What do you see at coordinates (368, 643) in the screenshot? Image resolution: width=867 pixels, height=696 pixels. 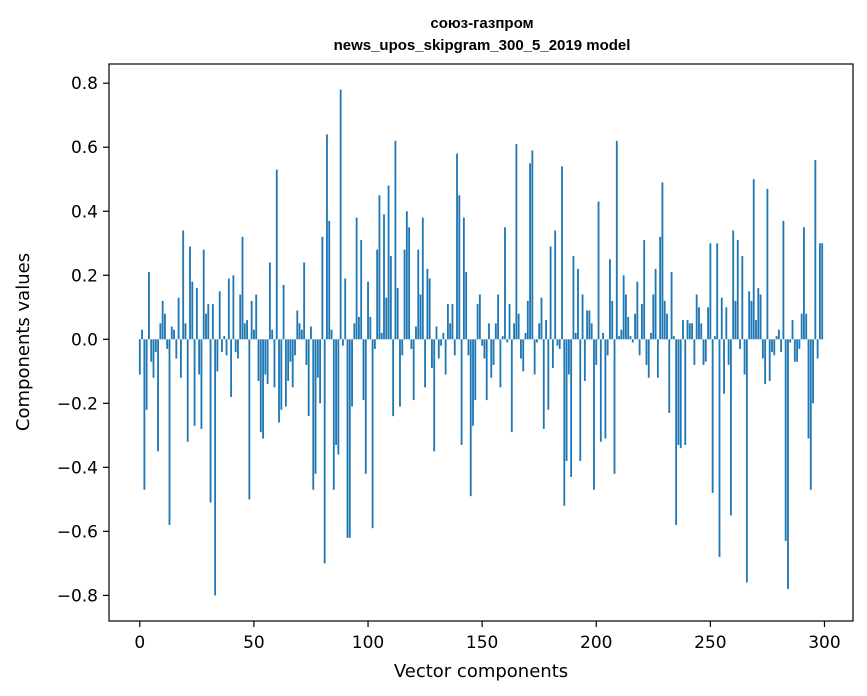 I see `x-tick-label: 100` at bounding box center [368, 643].